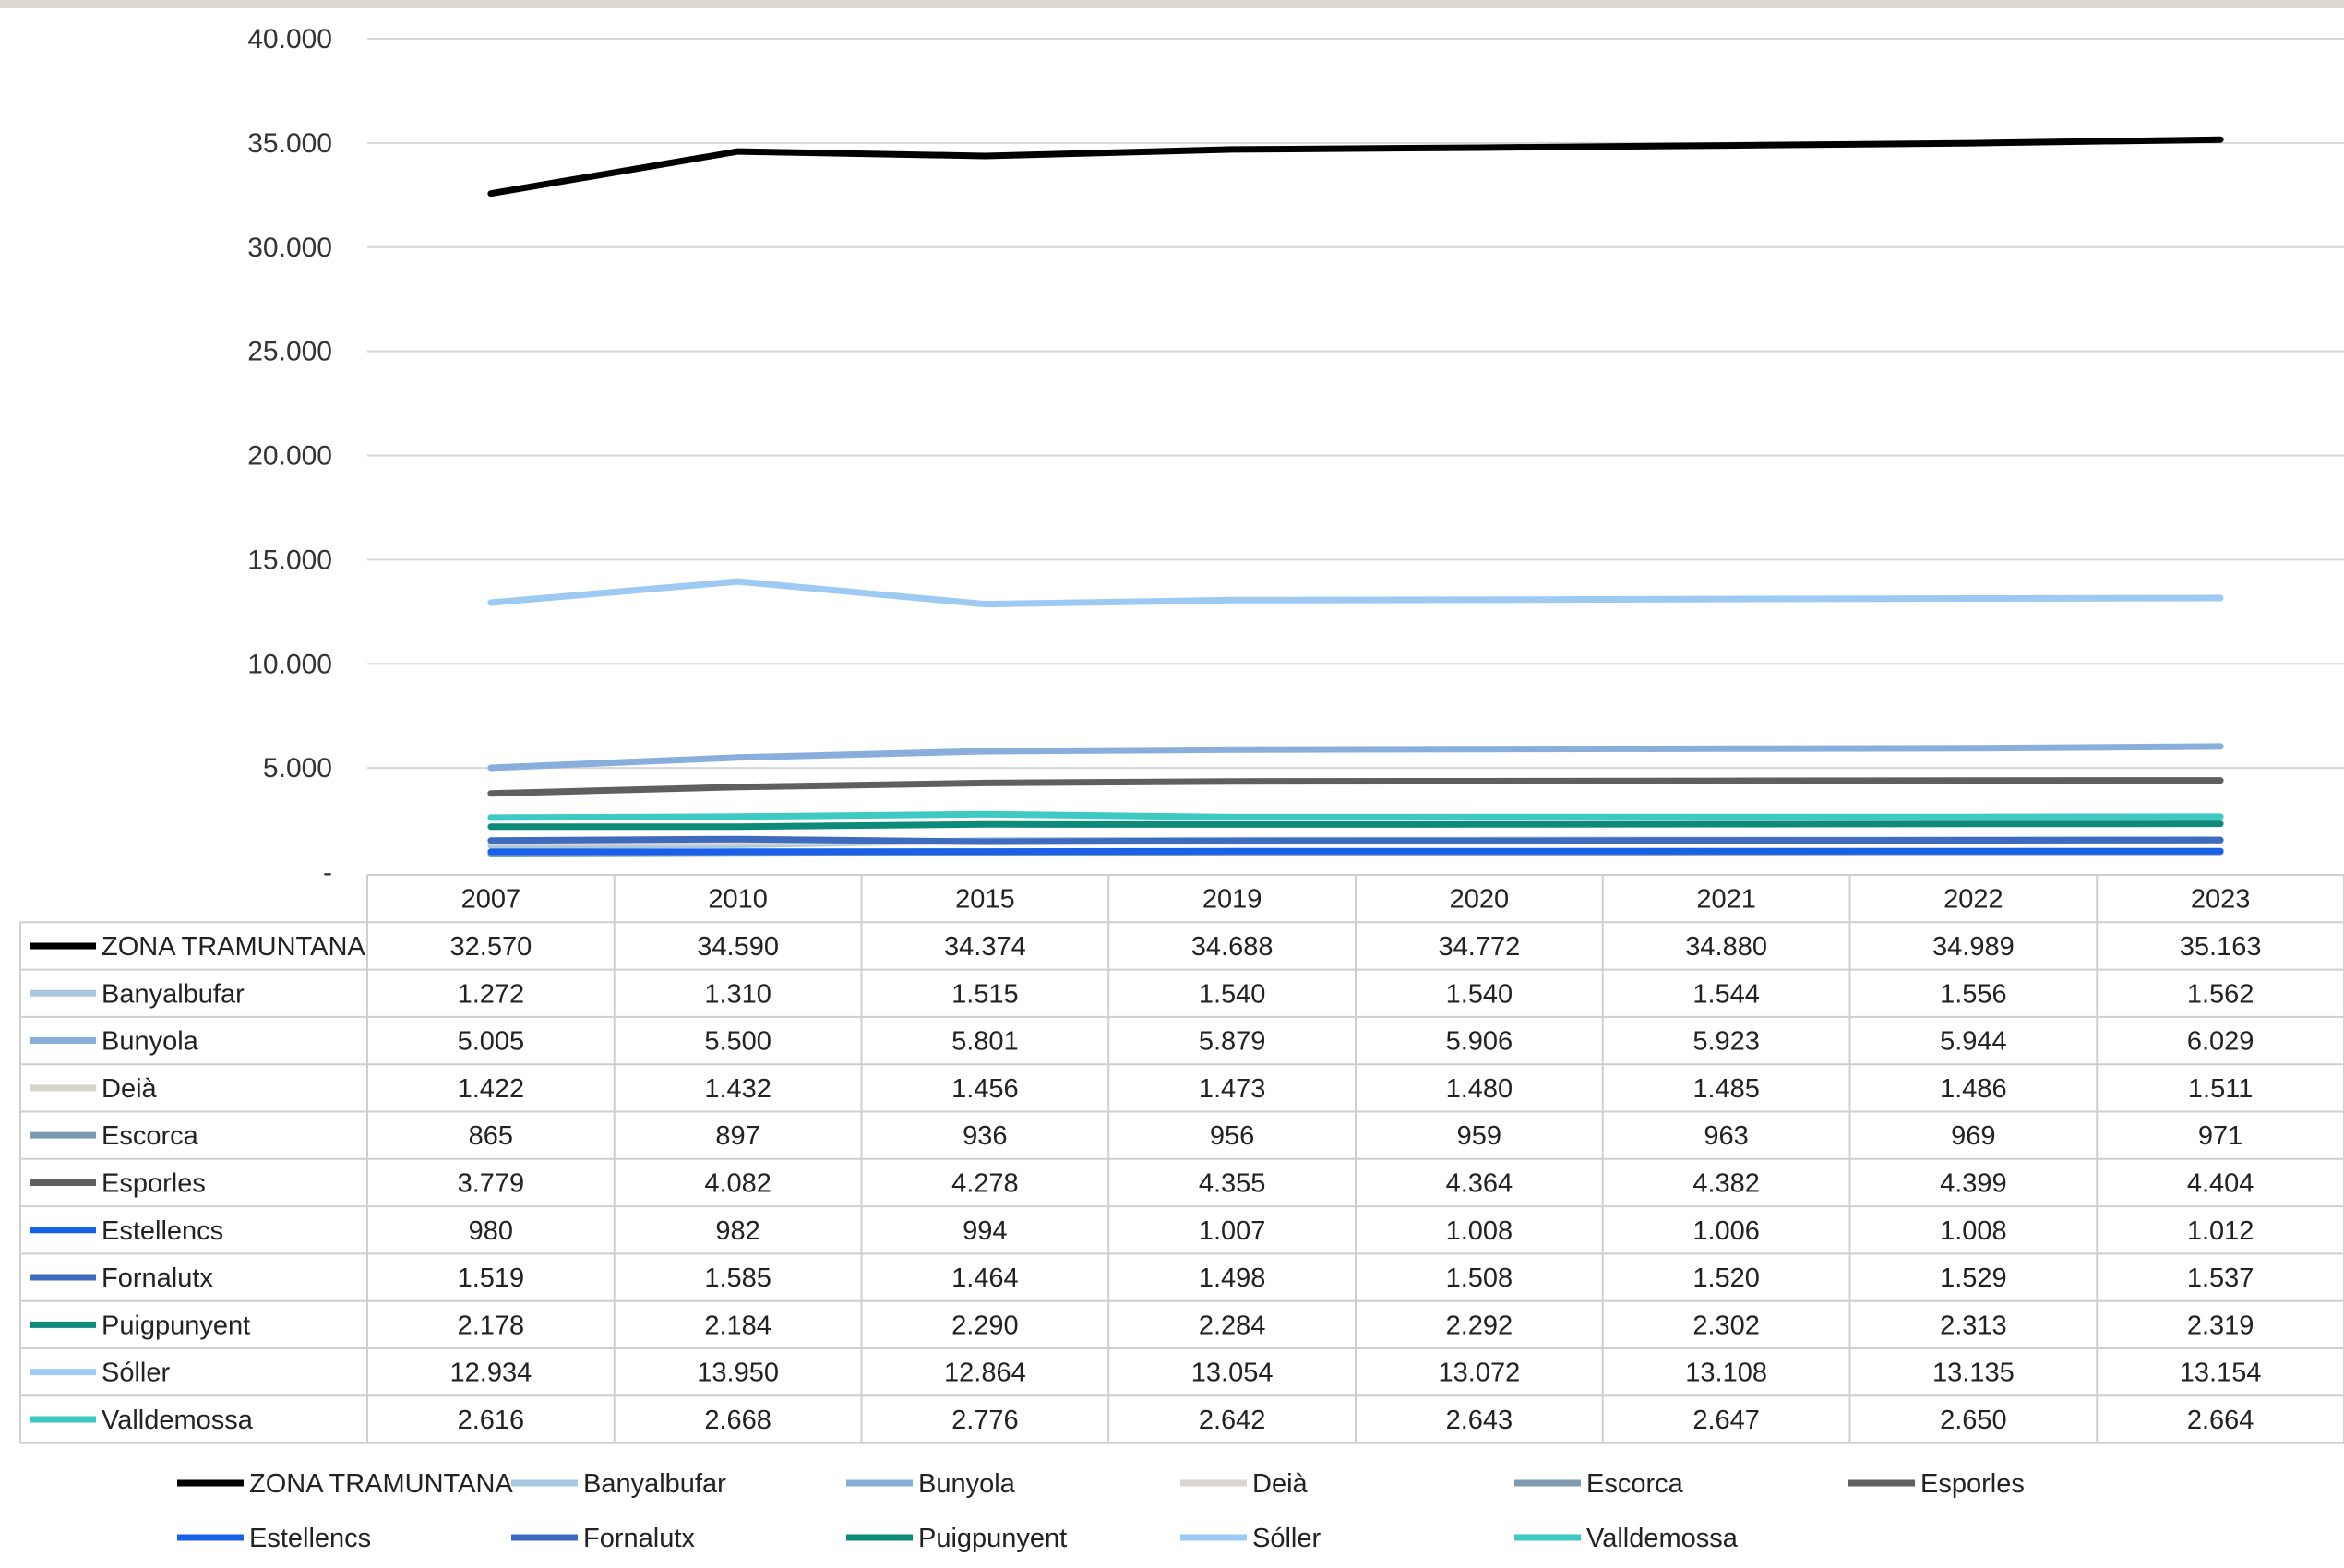  What do you see at coordinates (737, 1042) in the screenshot?
I see `data-cell-value: 5.500` at bounding box center [737, 1042].